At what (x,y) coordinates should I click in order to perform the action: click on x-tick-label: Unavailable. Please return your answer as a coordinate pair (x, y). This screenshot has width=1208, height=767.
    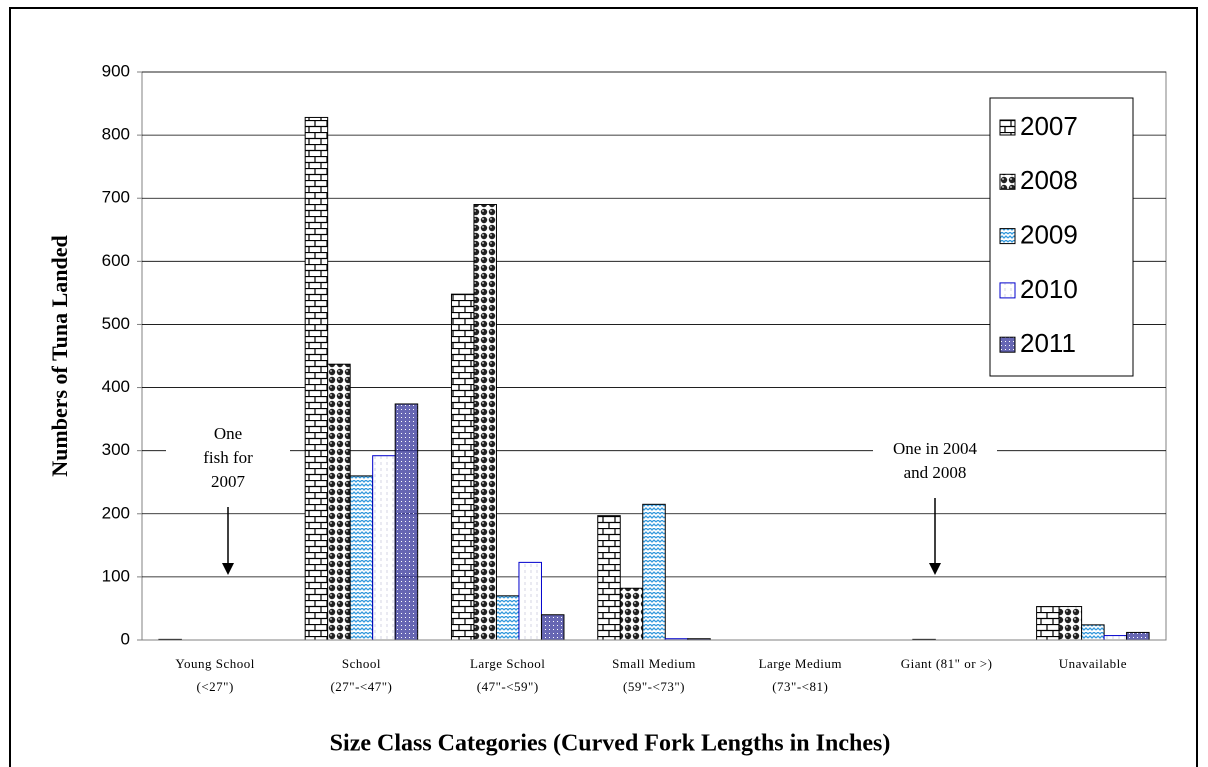
    Looking at the image, I should click on (1093, 663).